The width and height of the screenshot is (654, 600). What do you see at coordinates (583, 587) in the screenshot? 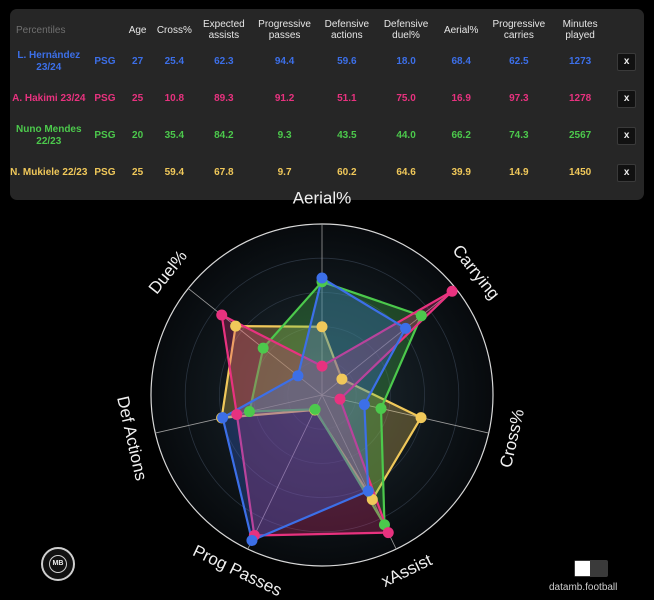
I see `brand-label: datamb.football` at bounding box center [583, 587].